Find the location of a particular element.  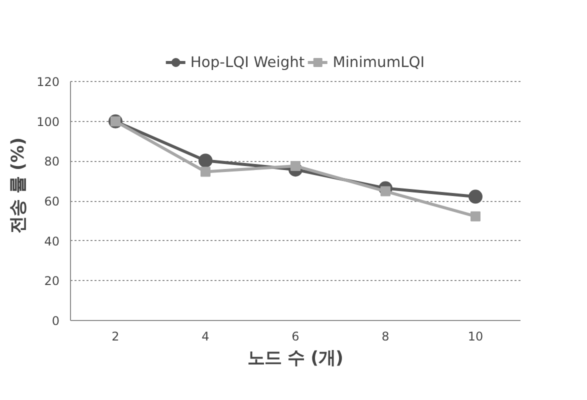

y-tick-label: 100 is located at coordinates (48, 121).